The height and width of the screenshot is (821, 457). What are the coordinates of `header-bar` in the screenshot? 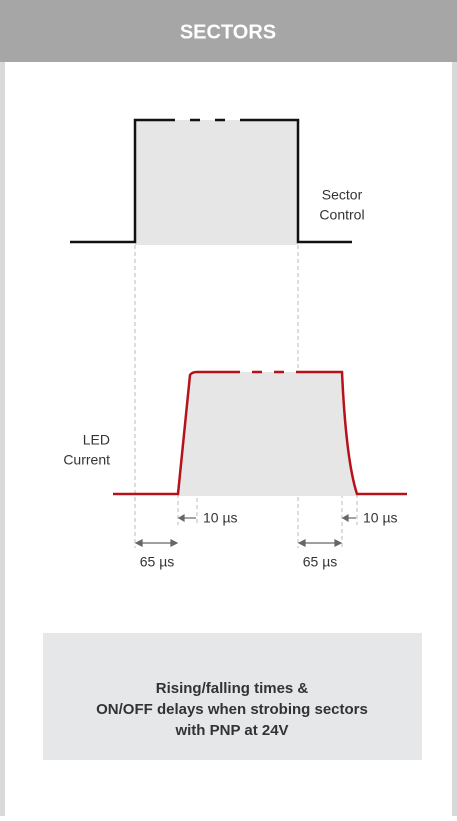 It's located at (228, 31).